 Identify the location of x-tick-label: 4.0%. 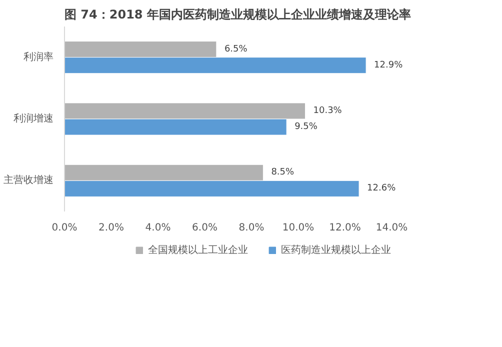
(158, 228).